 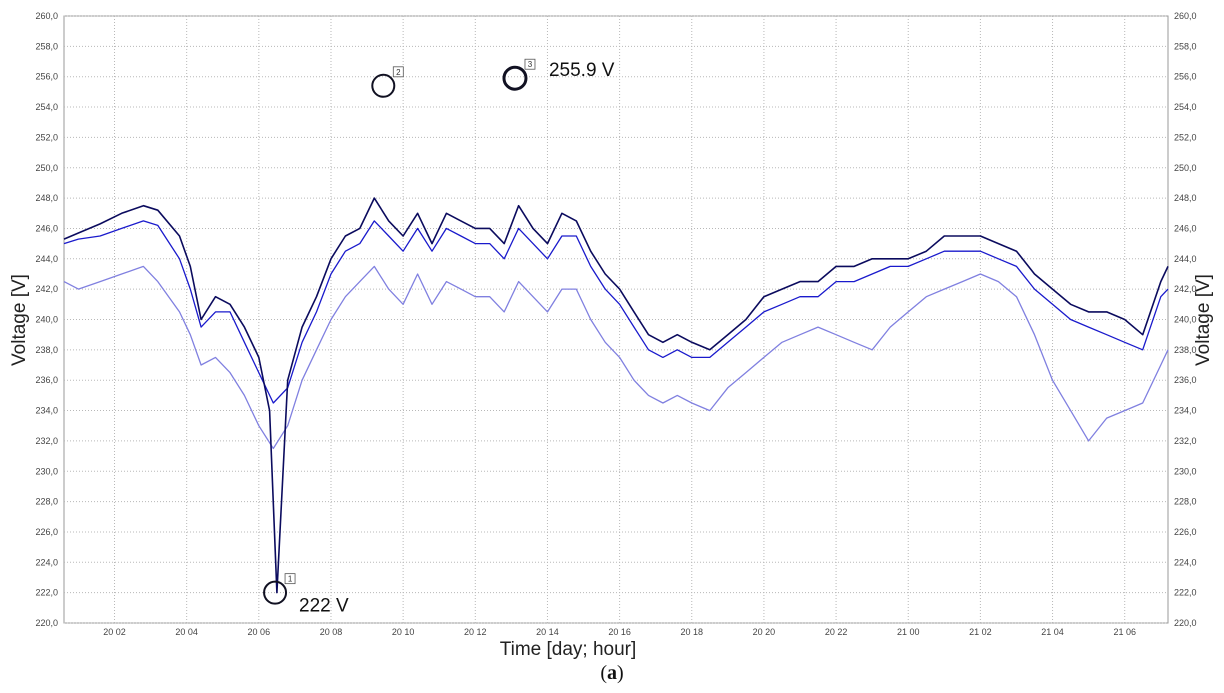 What do you see at coordinates (306, 595) in the screenshot?
I see `marker-1: 1 222 V` at bounding box center [306, 595].